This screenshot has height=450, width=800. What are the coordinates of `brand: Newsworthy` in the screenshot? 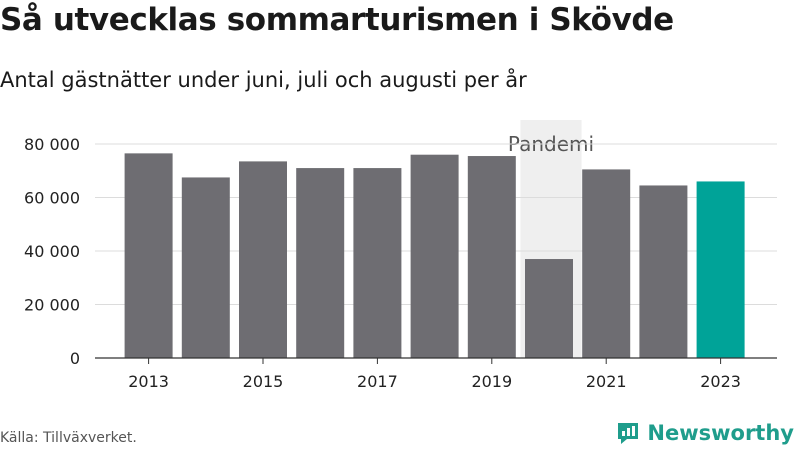 It's located at (704, 433).